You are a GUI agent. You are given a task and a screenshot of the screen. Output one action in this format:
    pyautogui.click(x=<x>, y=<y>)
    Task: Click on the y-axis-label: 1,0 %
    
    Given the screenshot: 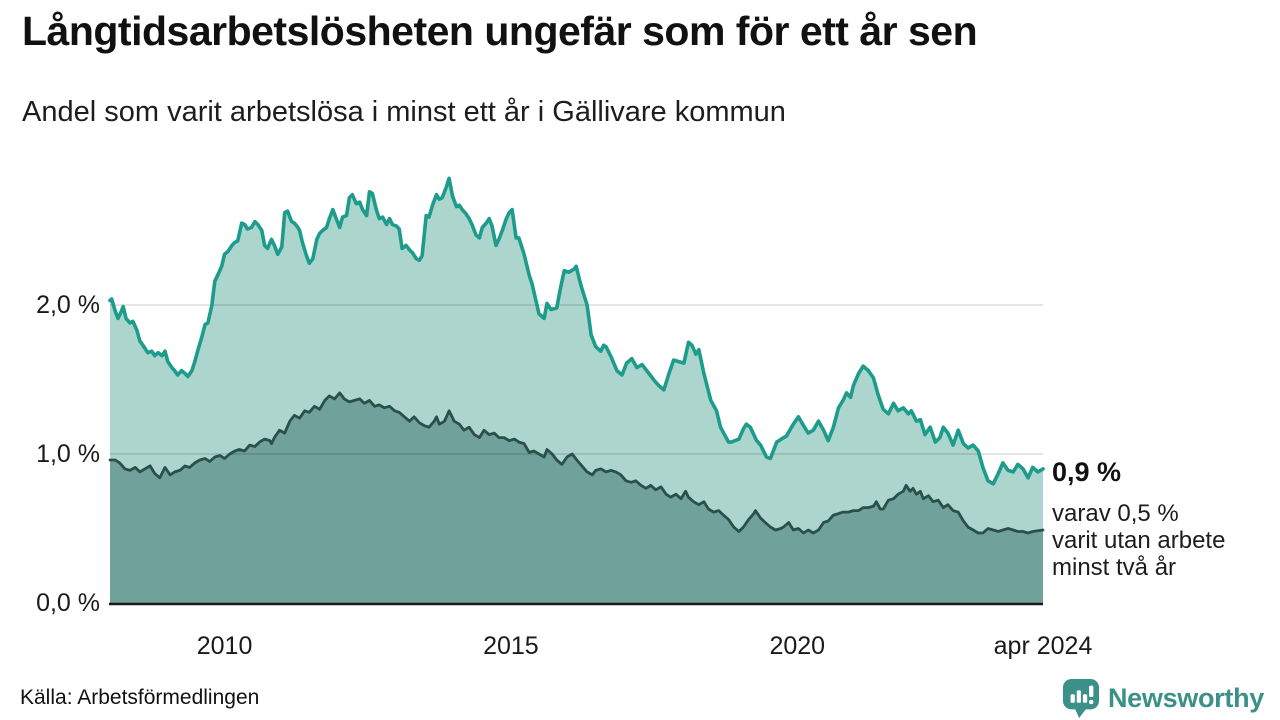 What is the action you would take?
    pyautogui.click(x=68, y=454)
    